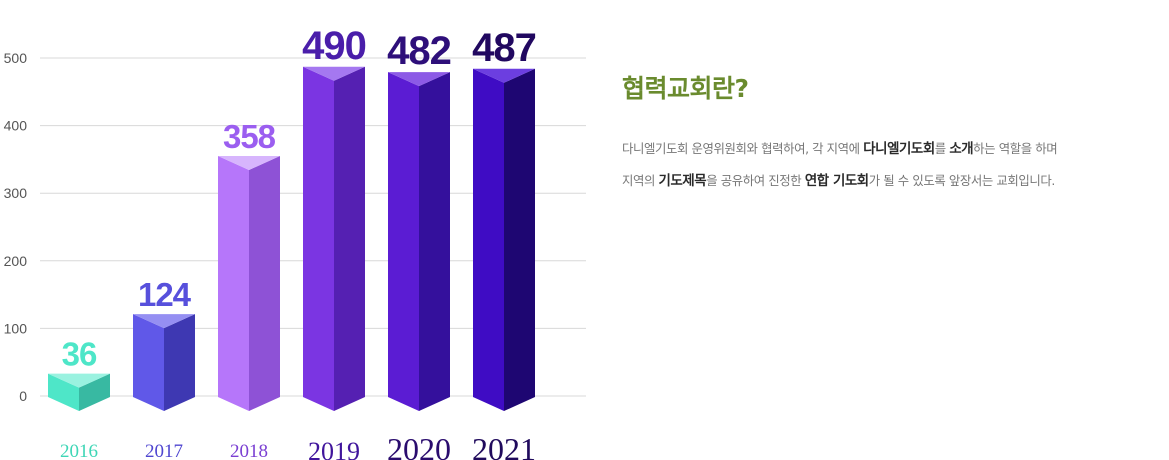  Describe the element at coordinates (16, 227) in the screenshot. I see `y-axis: 0 100 200 300 400 500` at that location.